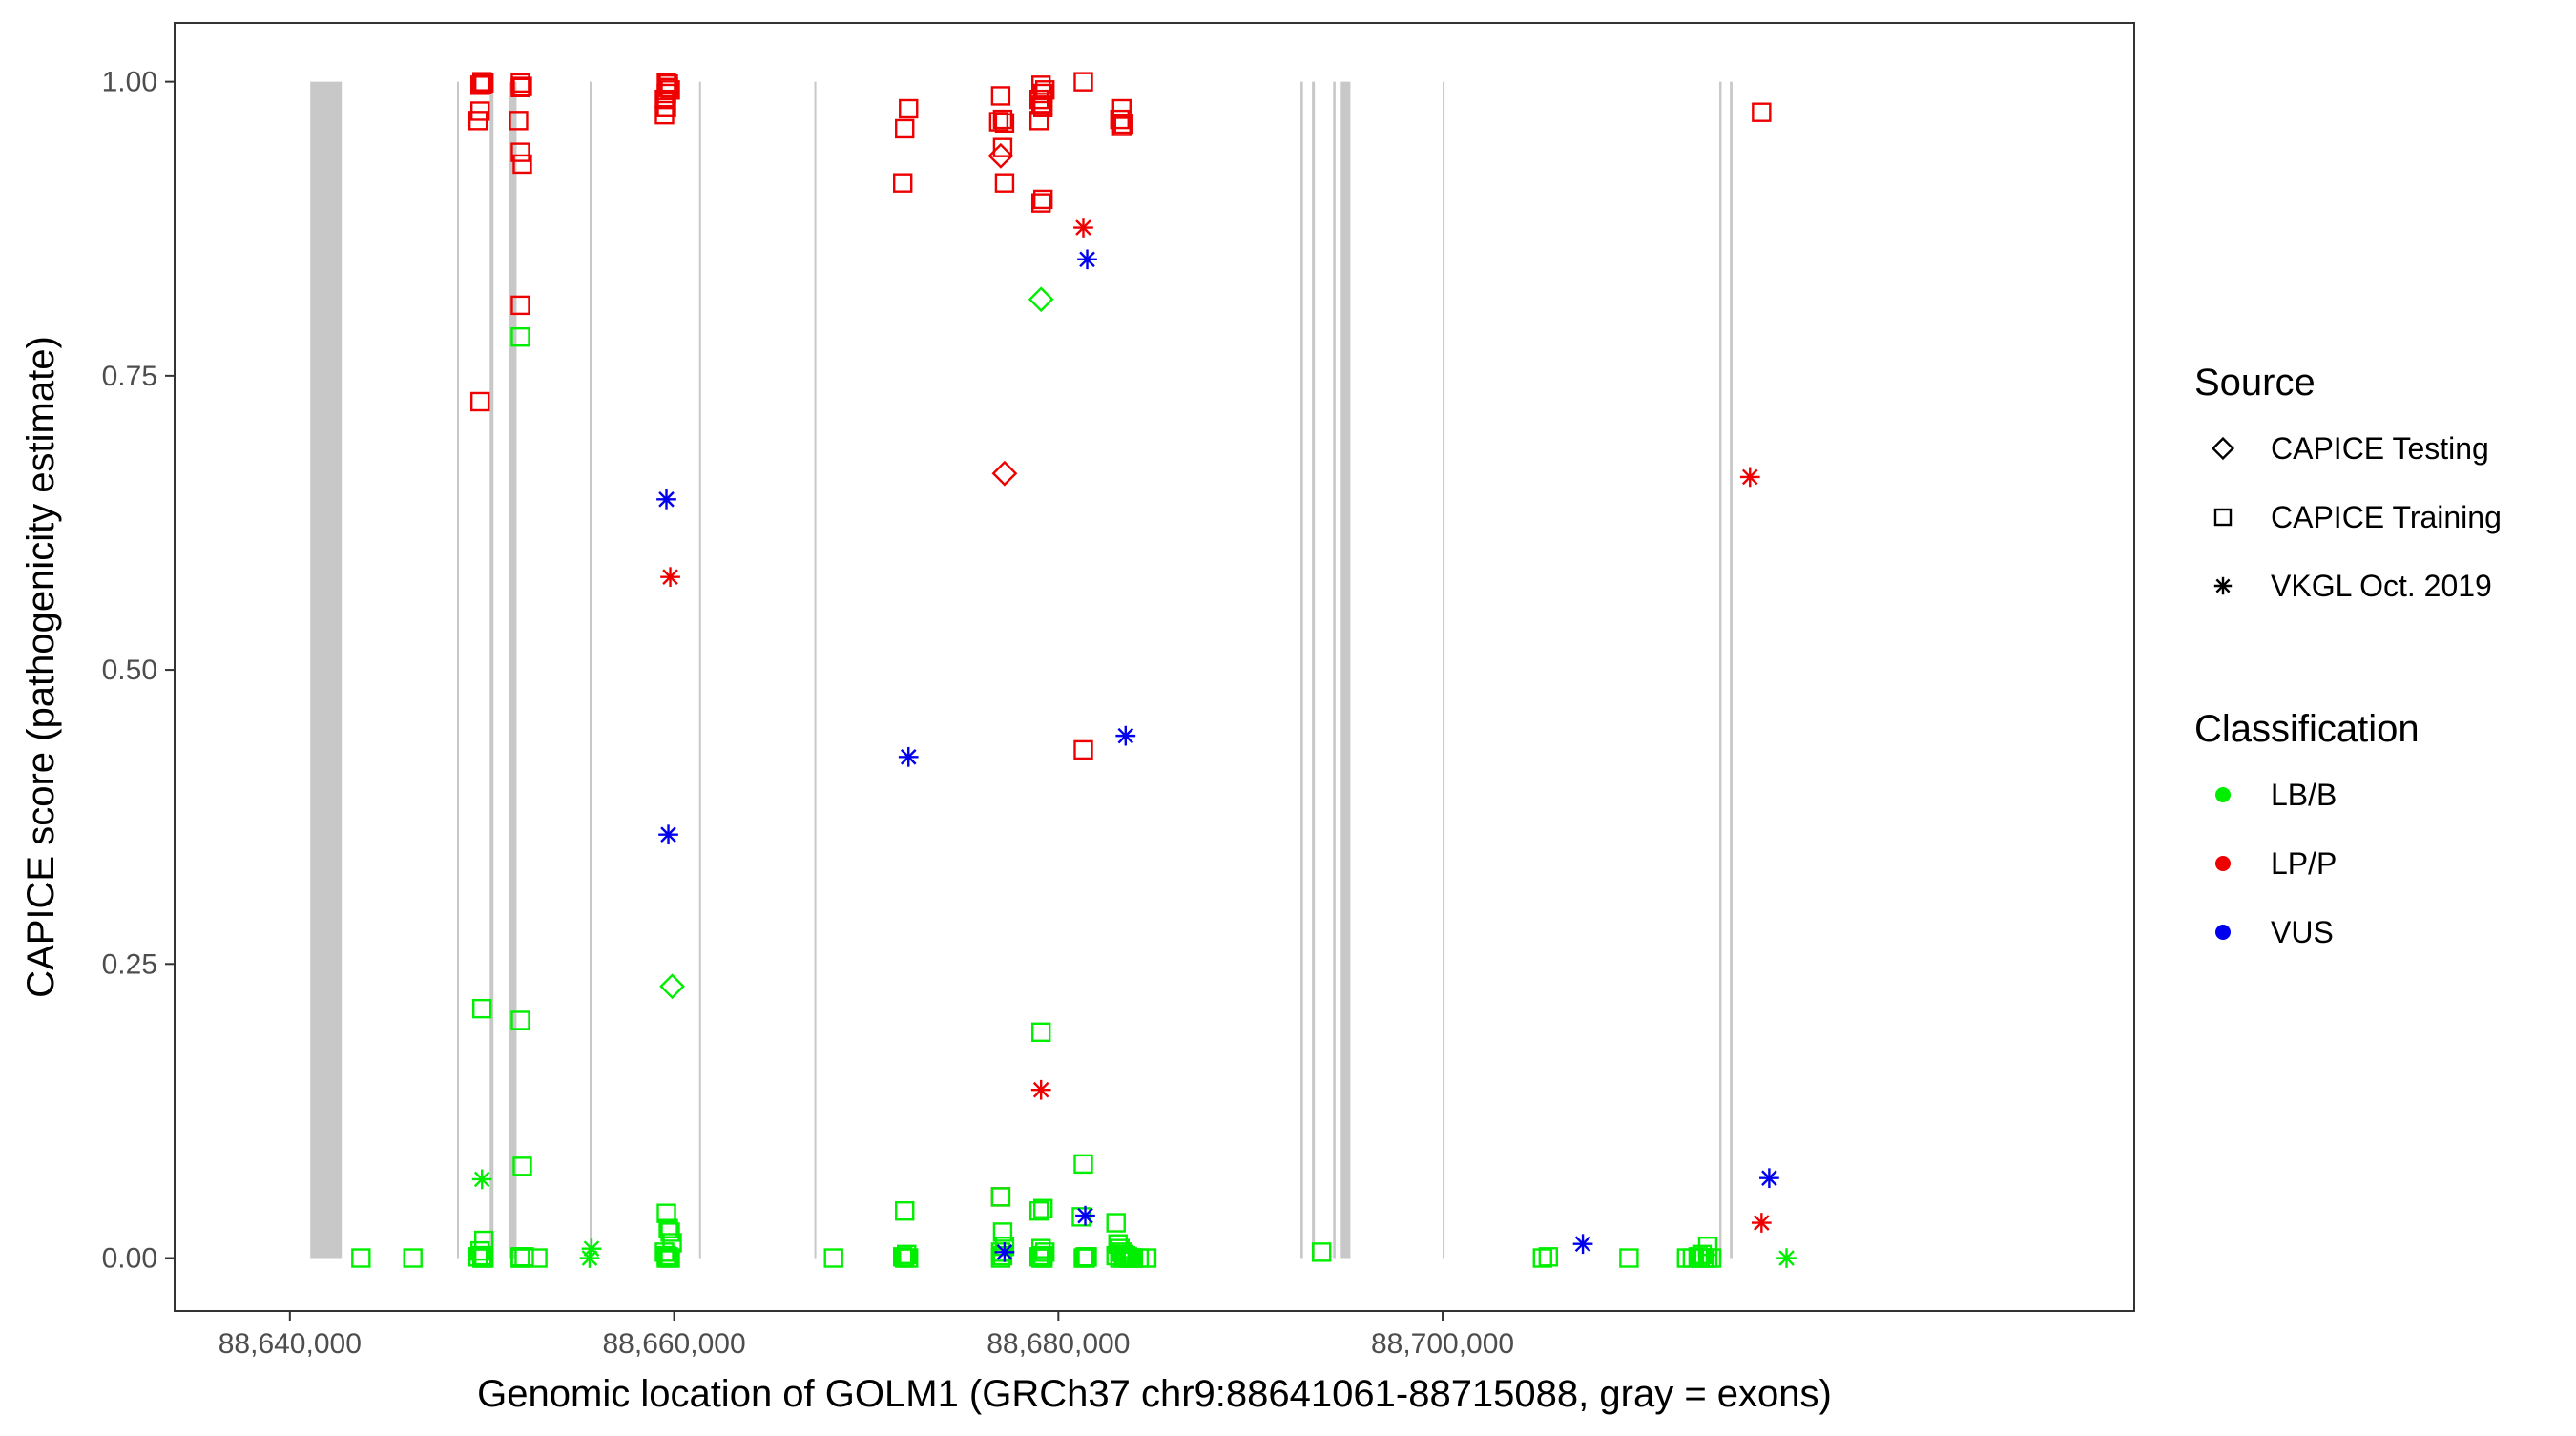 The height and width of the screenshot is (1436, 2576). What do you see at coordinates (1058, 1344) in the screenshot?
I see `x-tick-label-2: 88,680,000` at bounding box center [1058, 1344].